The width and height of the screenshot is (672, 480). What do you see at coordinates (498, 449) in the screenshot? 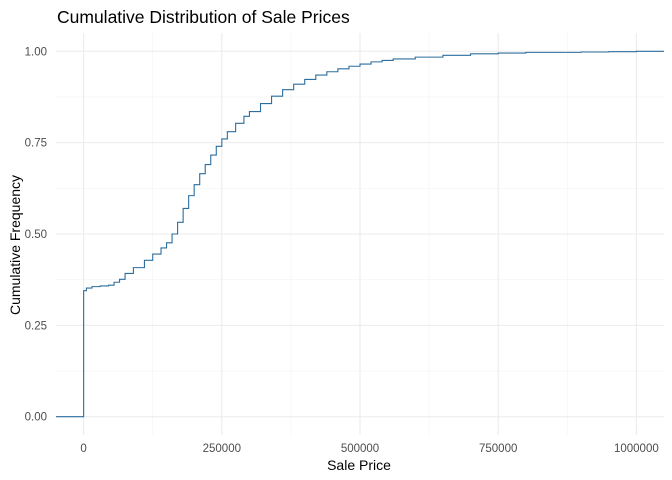
I see `x-tick-label: 750000` at bounding box center [498, 449].